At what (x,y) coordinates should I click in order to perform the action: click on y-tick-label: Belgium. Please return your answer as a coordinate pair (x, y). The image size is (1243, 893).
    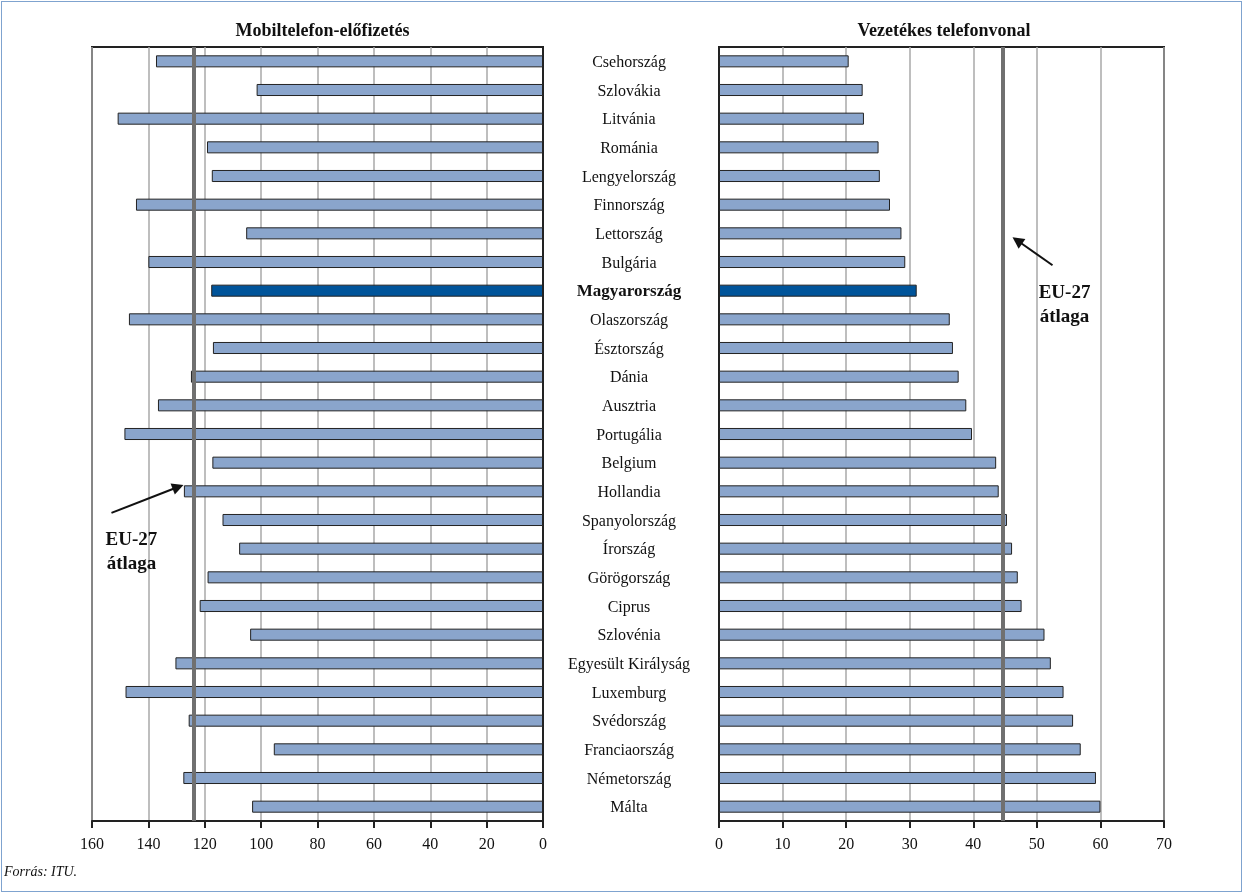
    Looking at the image, I should click on (629, 463).